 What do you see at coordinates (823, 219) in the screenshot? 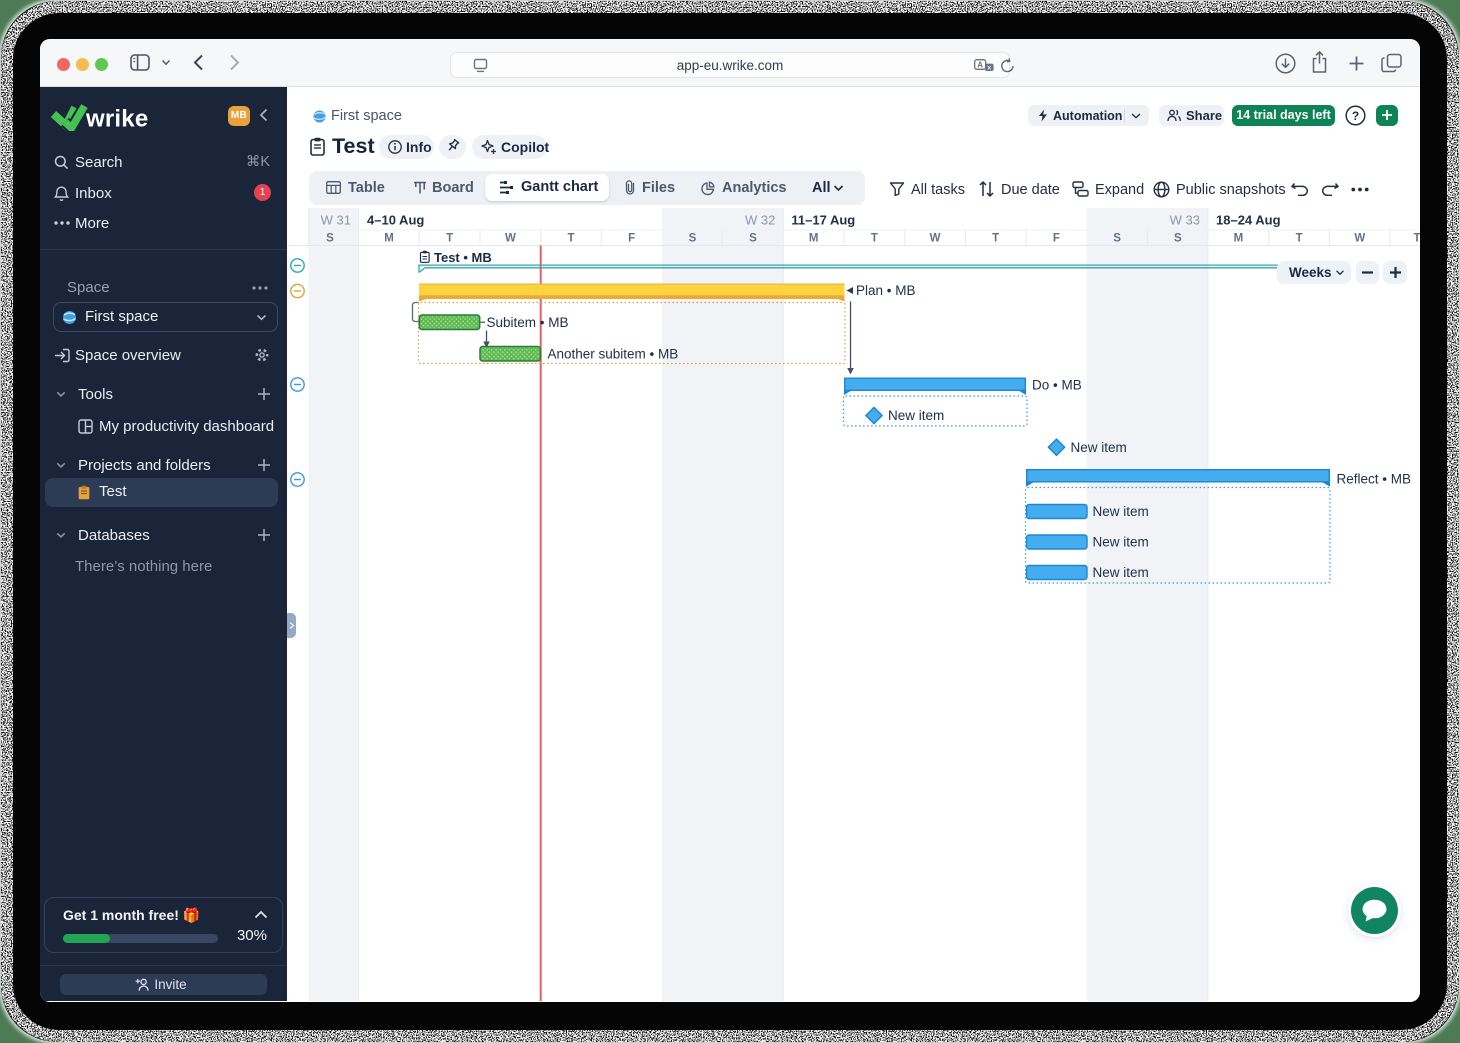
I see `svg-text: 11–17 Aug` at bounding box center [823, 219].